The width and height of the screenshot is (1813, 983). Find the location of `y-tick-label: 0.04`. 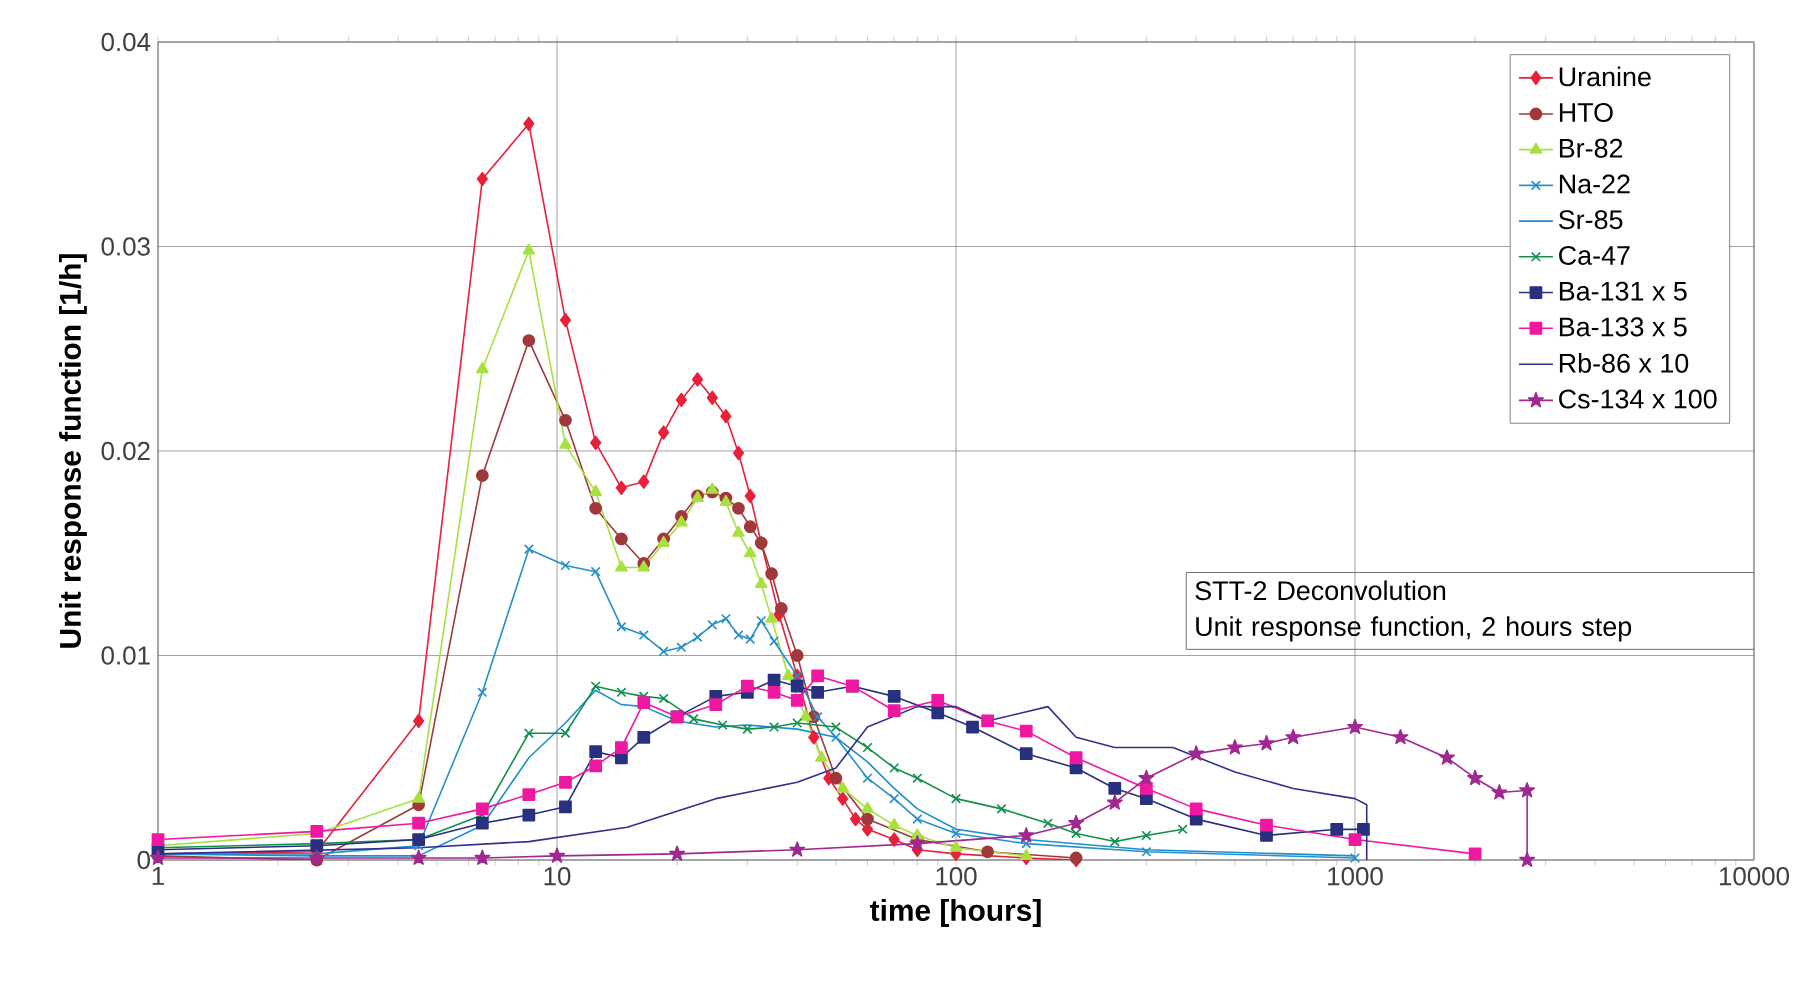

y-tick-label: 0.04 is located at coordinates (126, 42).